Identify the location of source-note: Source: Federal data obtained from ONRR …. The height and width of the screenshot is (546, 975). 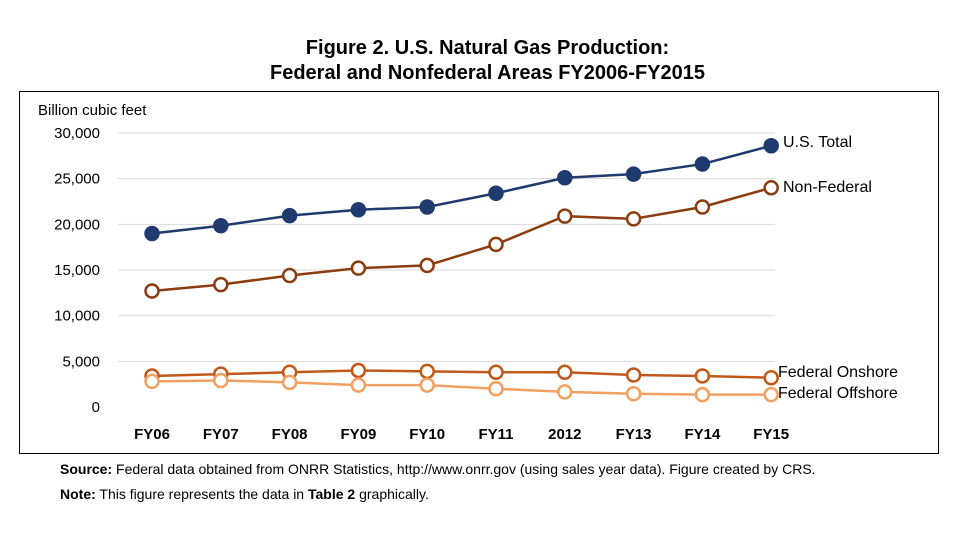
(505, 469).